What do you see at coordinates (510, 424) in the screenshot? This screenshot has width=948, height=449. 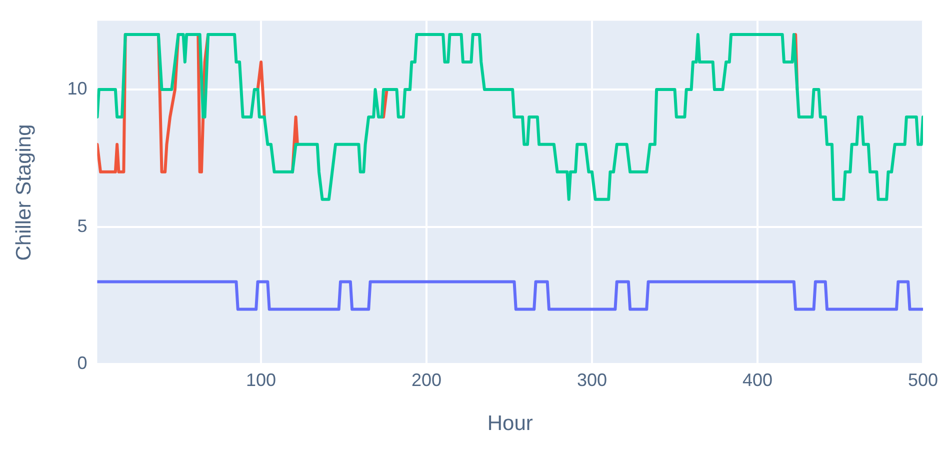 I see `x-axis-title: Hour` at bounding box center [510, 424].